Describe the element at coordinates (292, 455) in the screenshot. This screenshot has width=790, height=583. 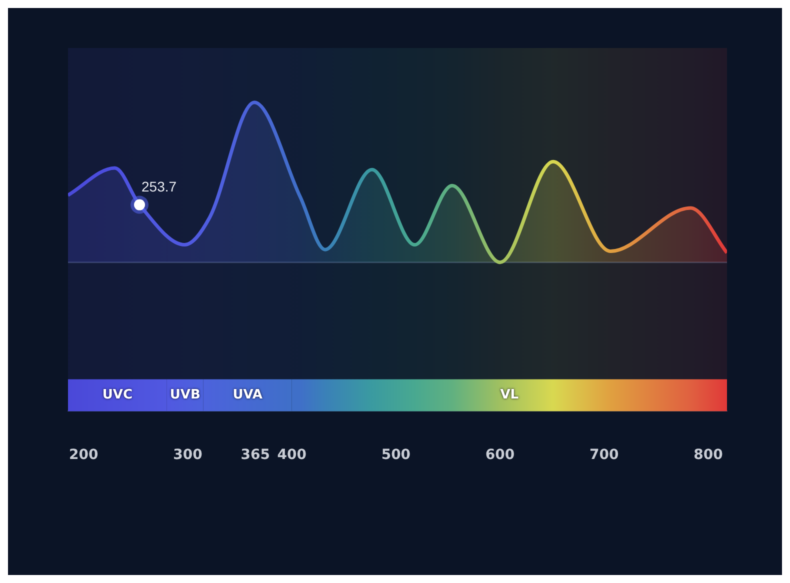
I see `x-tick-label: 400` at that location.